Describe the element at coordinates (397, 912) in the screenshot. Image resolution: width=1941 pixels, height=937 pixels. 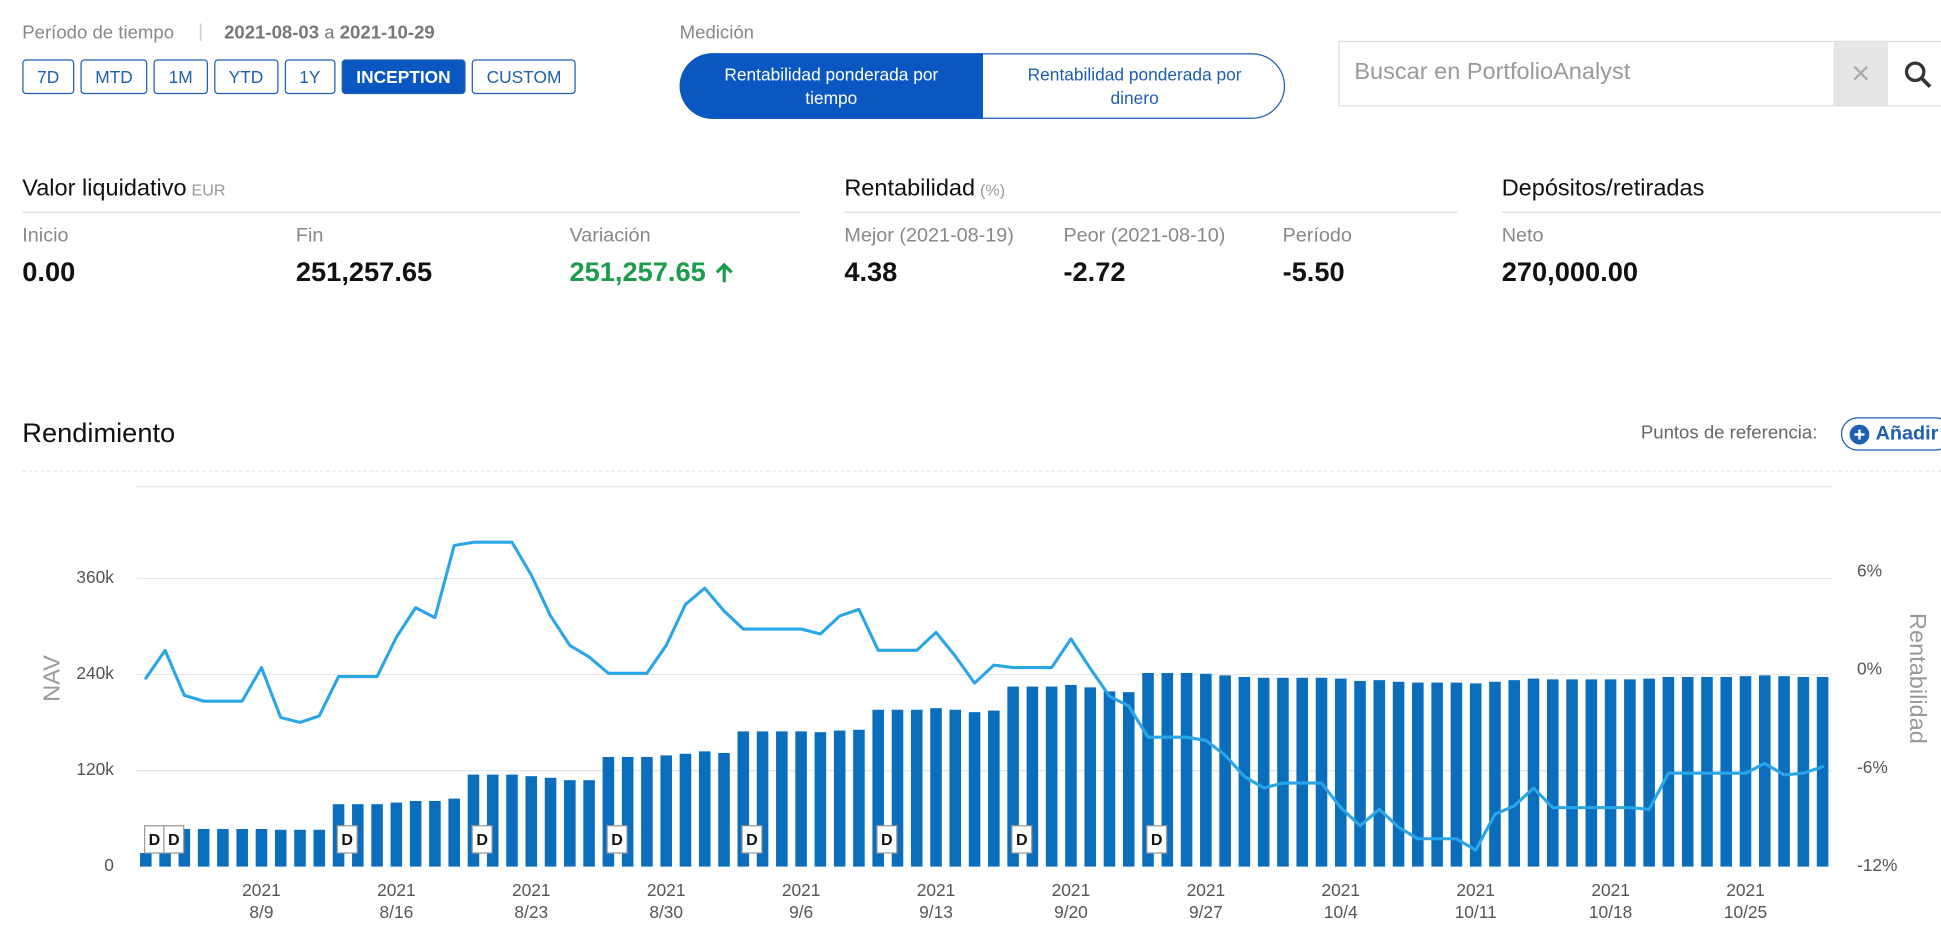
I see `x-tick-label: 8/16` at that location.